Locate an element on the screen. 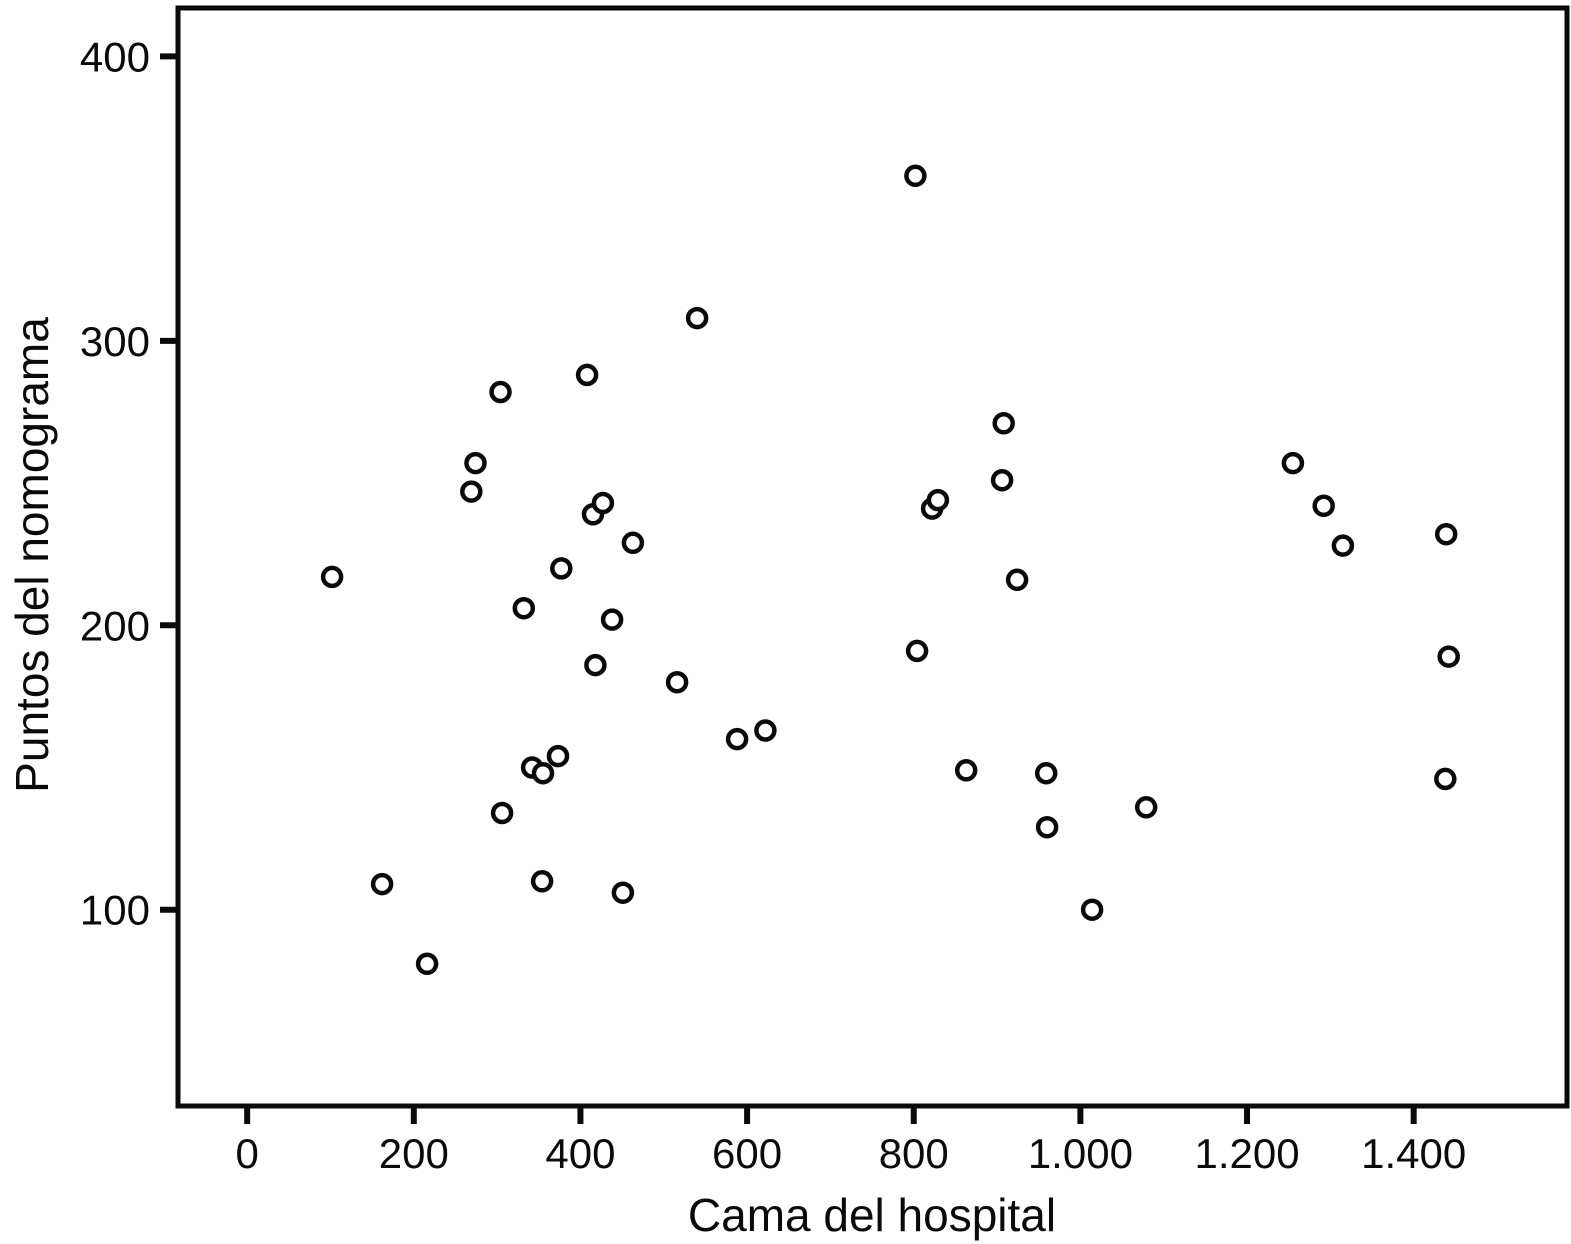 Image resolution: width=1571 pixels, height=1244 pixels. y-tick-label: 200 is located at coordinates (115, 625).